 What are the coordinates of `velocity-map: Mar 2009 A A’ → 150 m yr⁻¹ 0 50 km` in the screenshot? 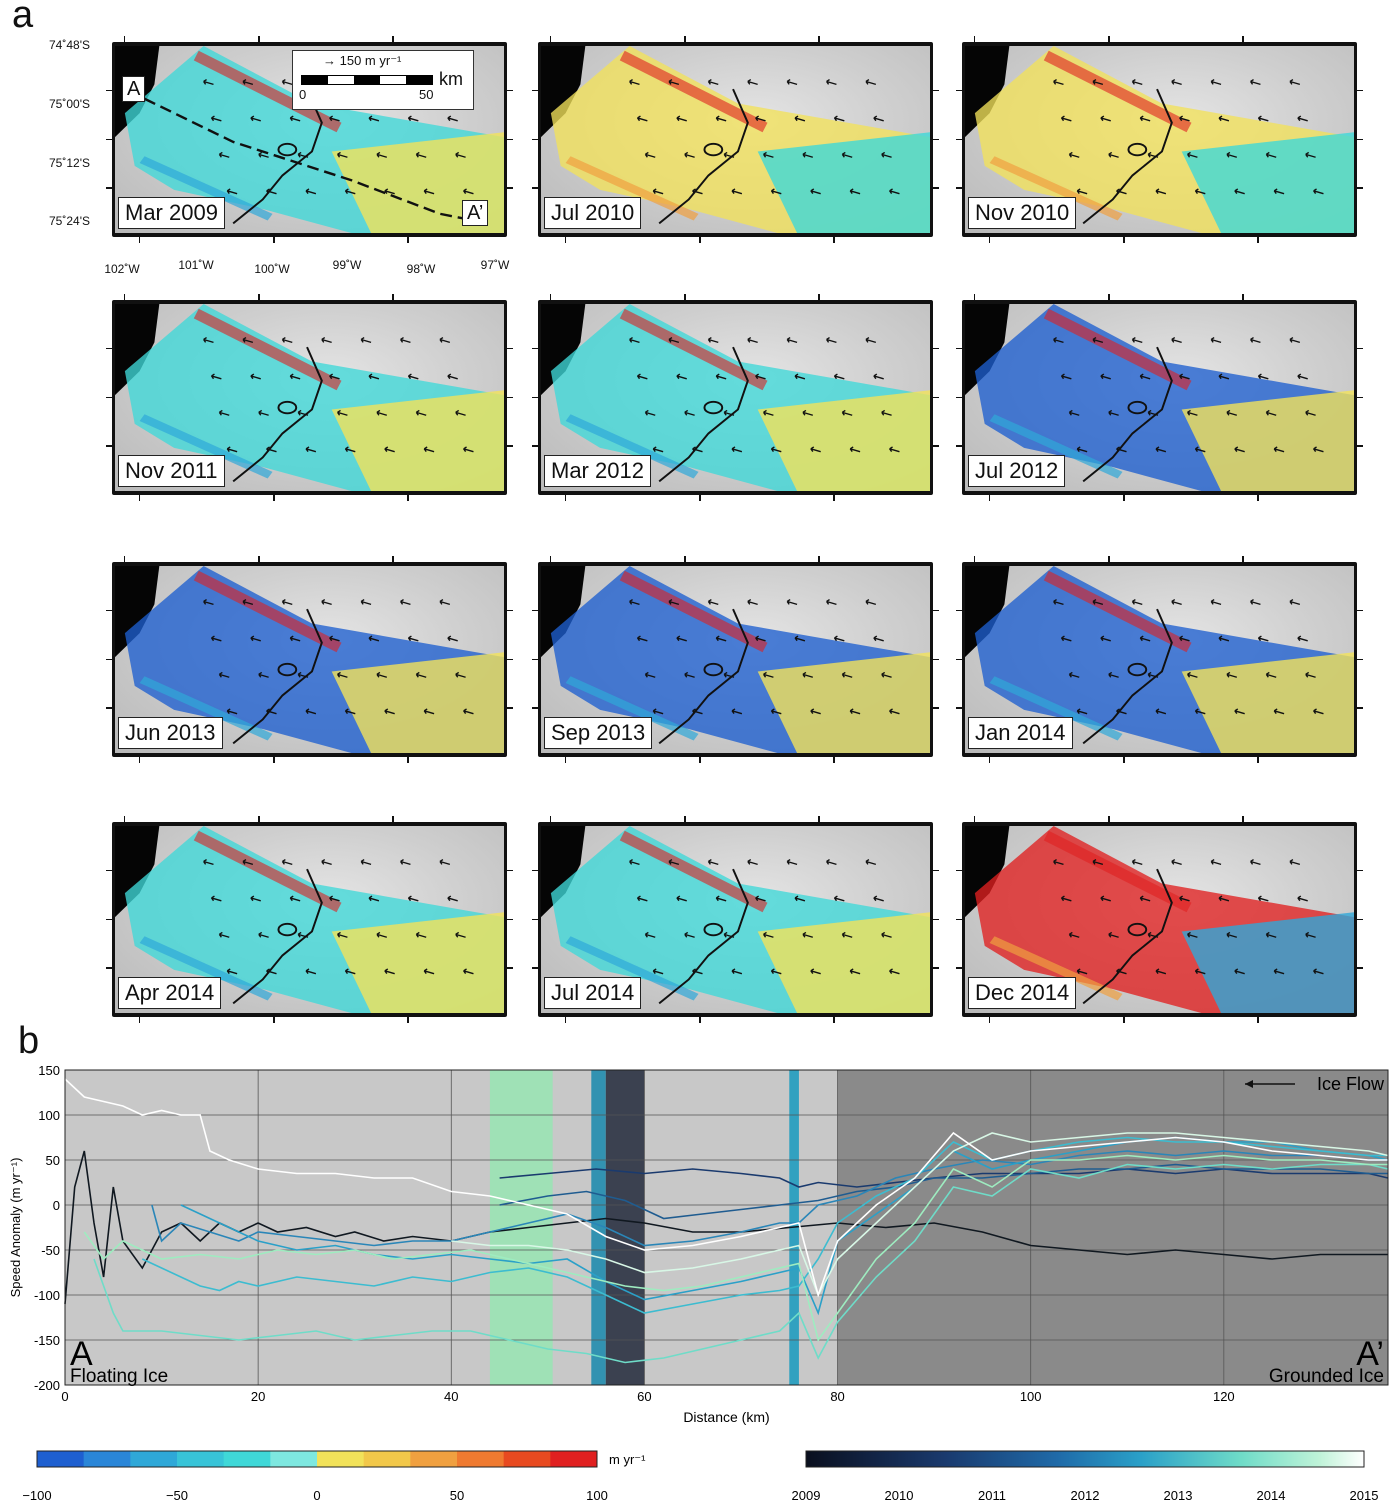 It's located at (309, 139).